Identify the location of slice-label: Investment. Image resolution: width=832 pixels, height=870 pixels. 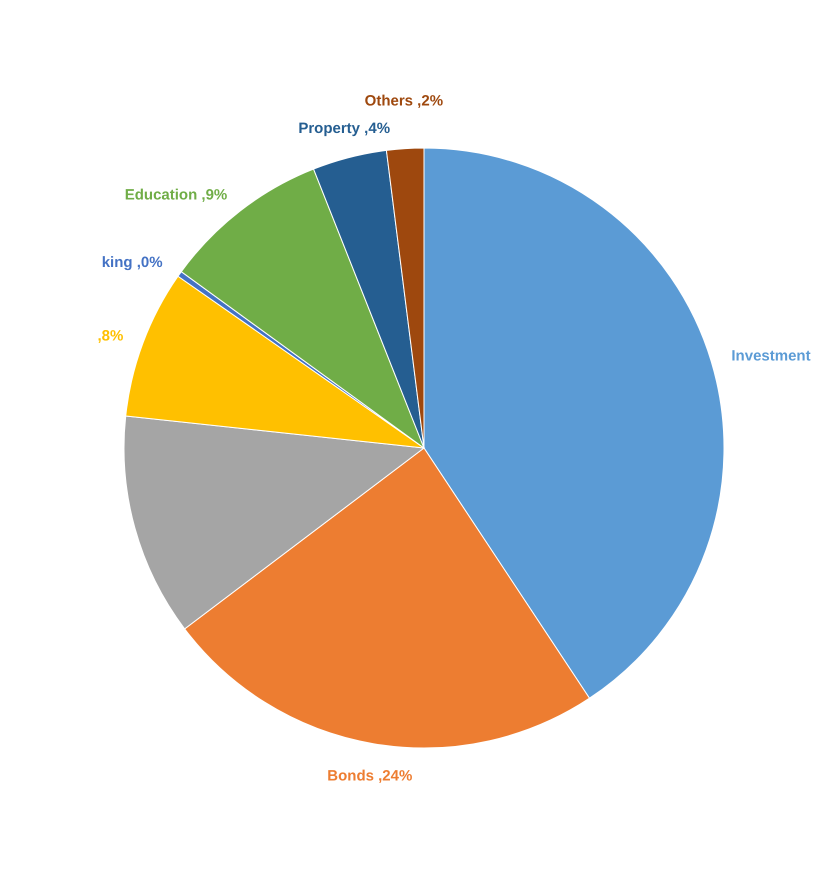
(771, 356).